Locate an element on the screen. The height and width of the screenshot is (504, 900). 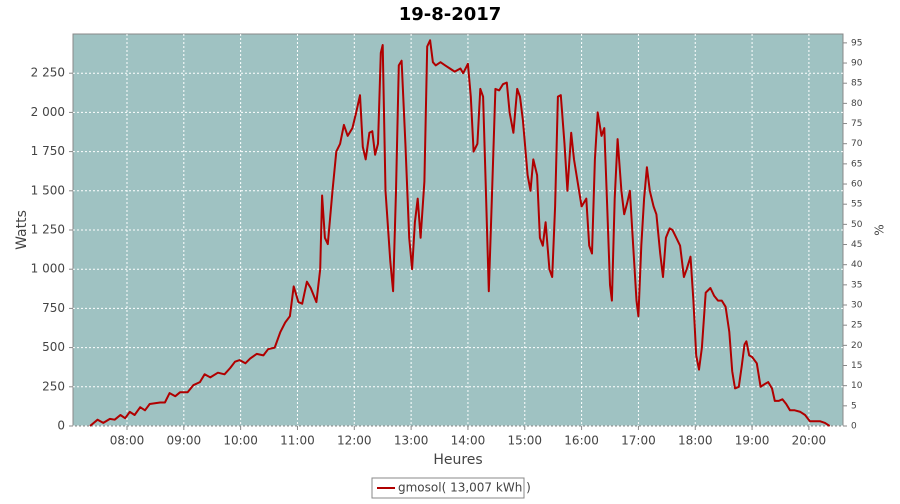
y2-tick-label: 15 is located at coordinates (856, 366).